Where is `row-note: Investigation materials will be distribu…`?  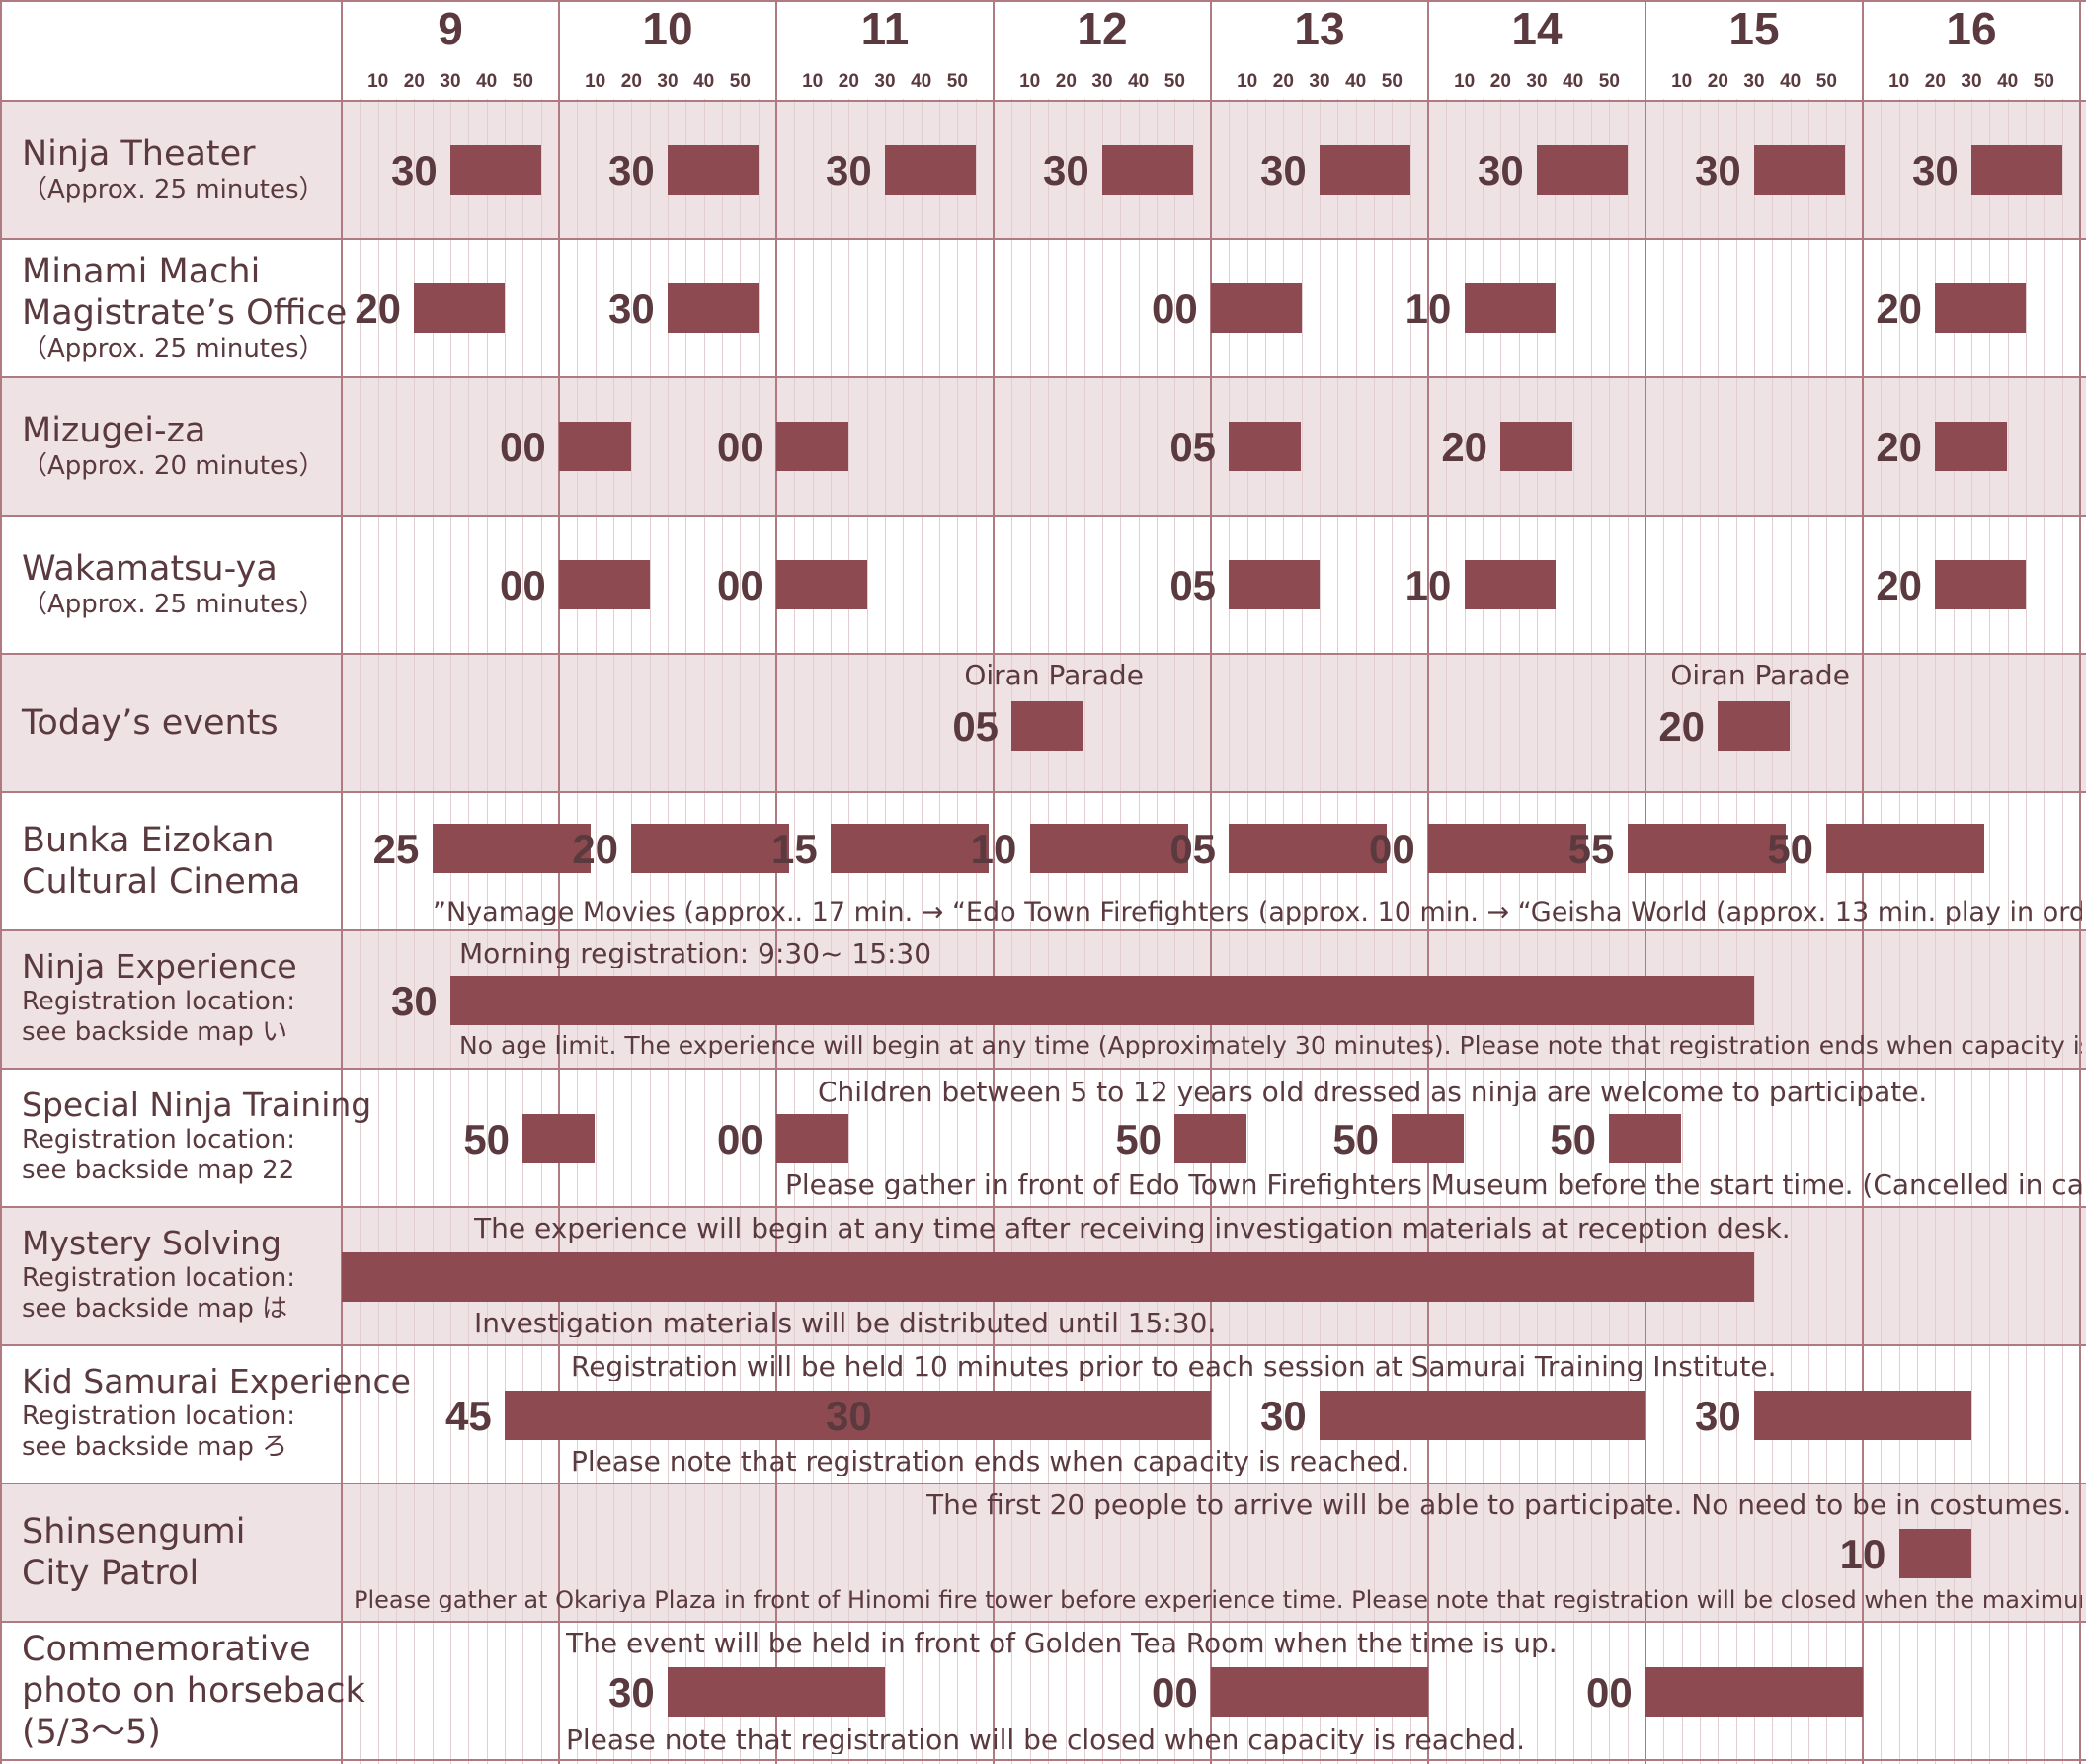 row-note: Investigation materials will be distribu… is located at coordinates (845, 1324).